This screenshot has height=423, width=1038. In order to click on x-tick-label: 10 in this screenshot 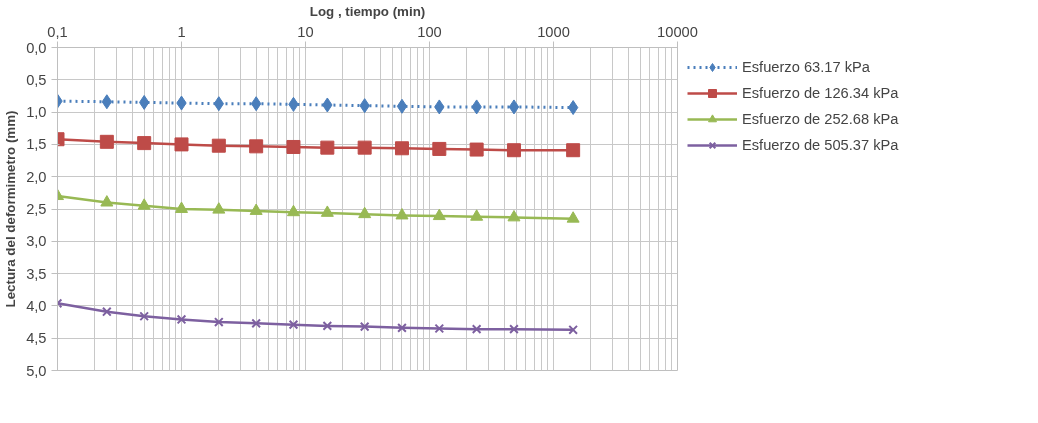, I will do `click(305, 31)`.